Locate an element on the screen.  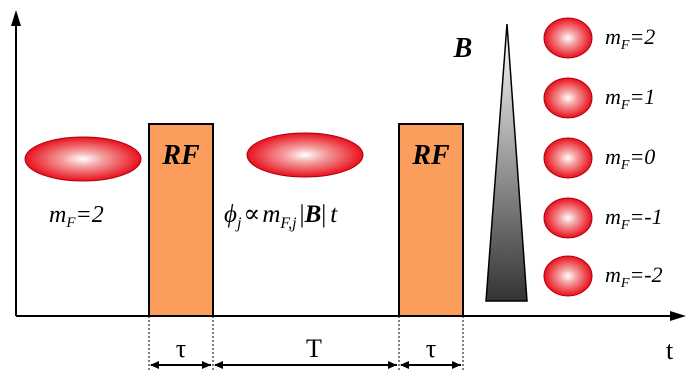
state-label: mF=1 is located at coordinates (630, 98).